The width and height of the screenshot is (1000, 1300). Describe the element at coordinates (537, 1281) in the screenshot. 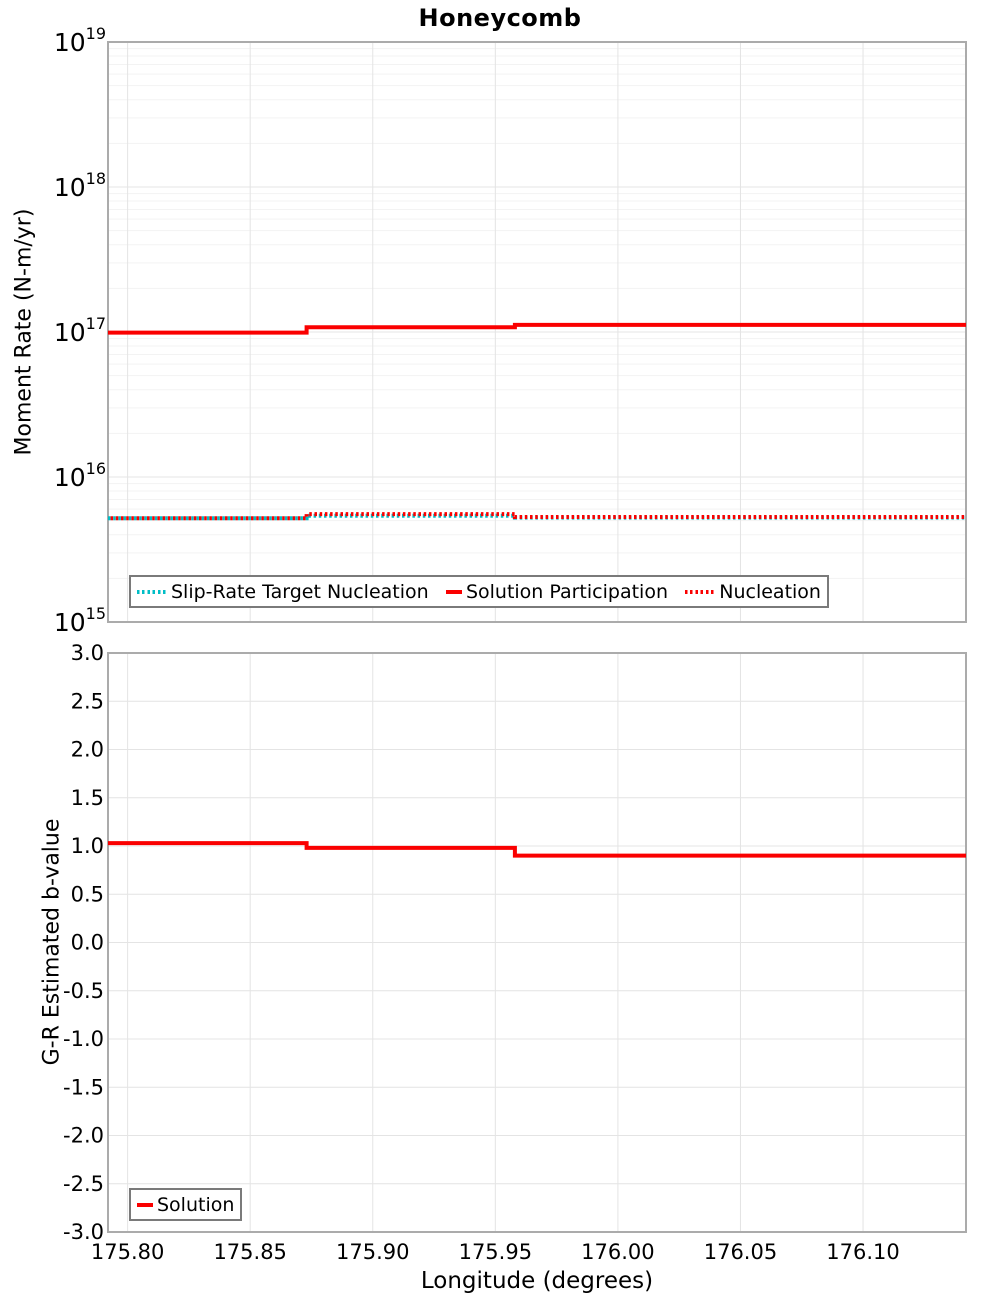

I see `x-axis-title: Longitude (degrees)` at that location.